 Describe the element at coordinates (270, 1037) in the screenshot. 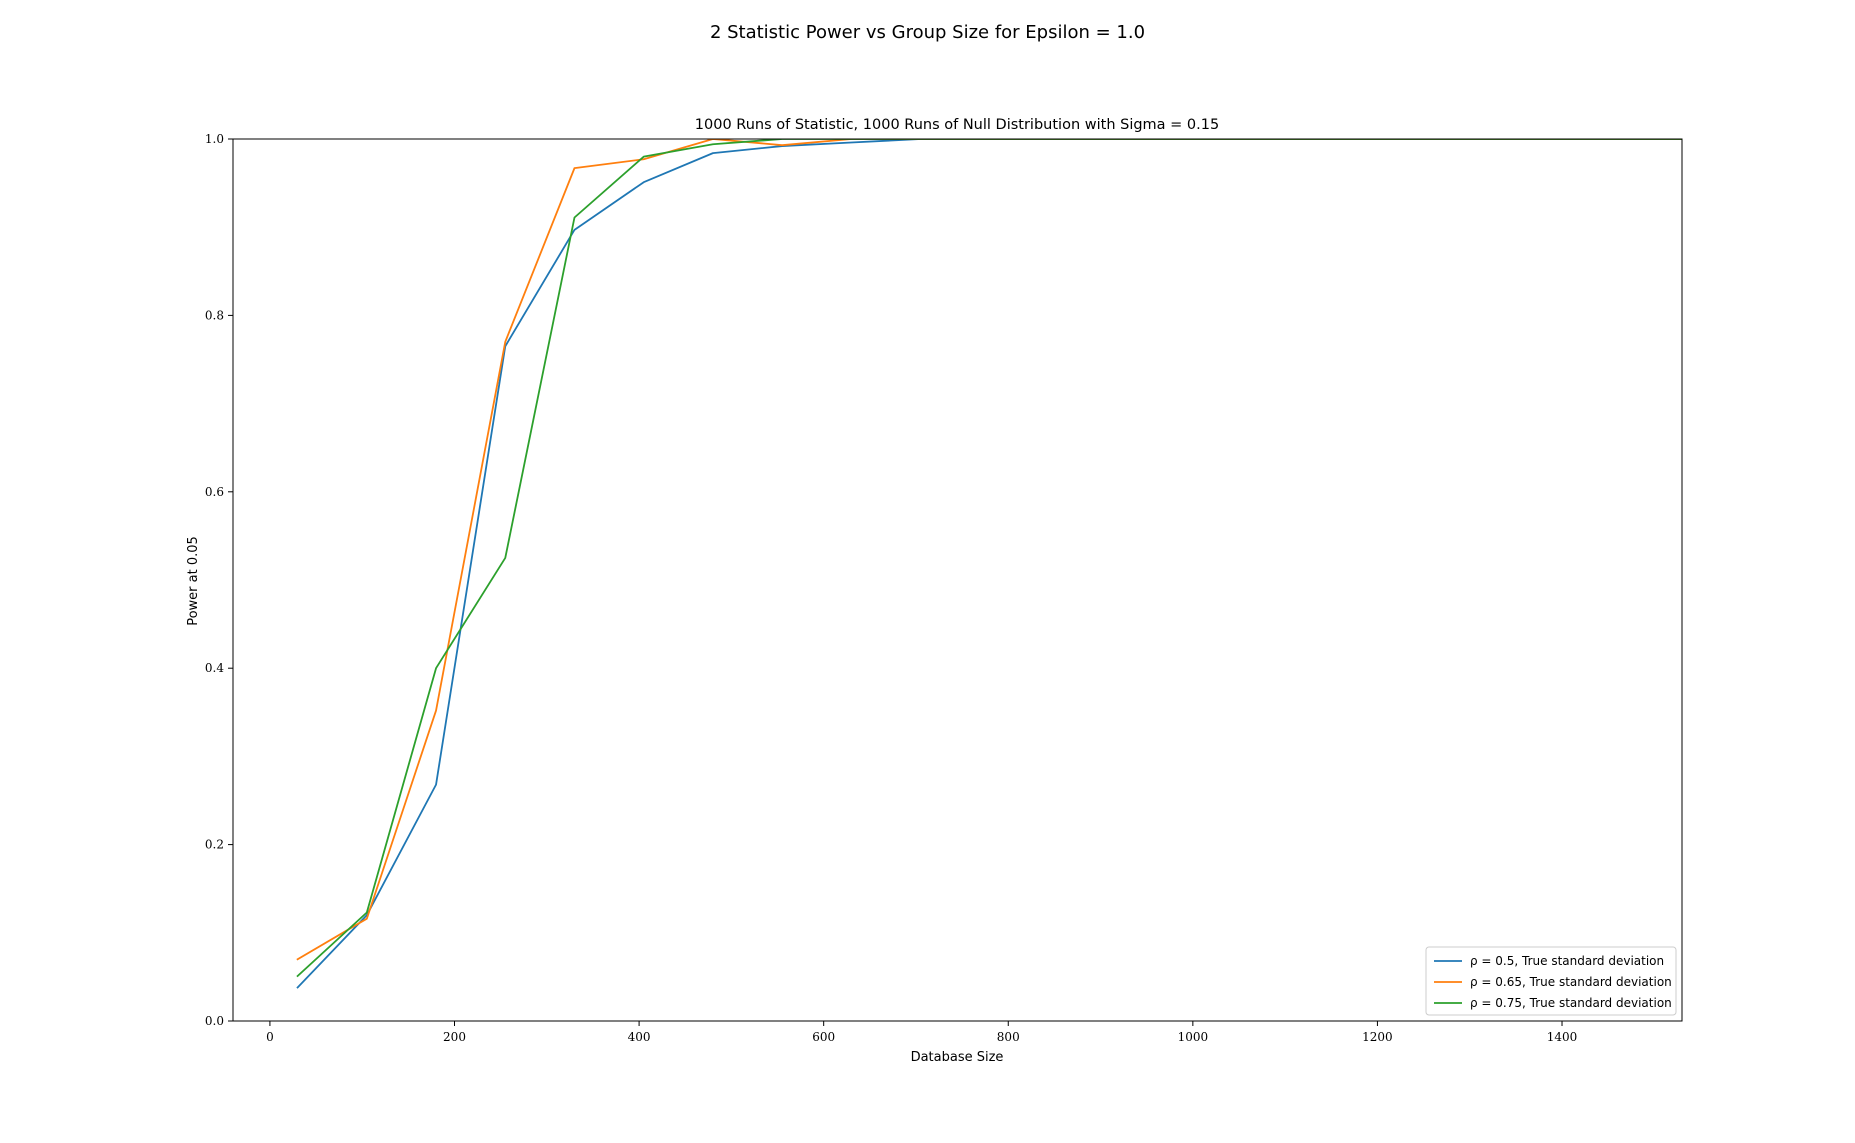

I see `x-tick-label: 0` at that location.